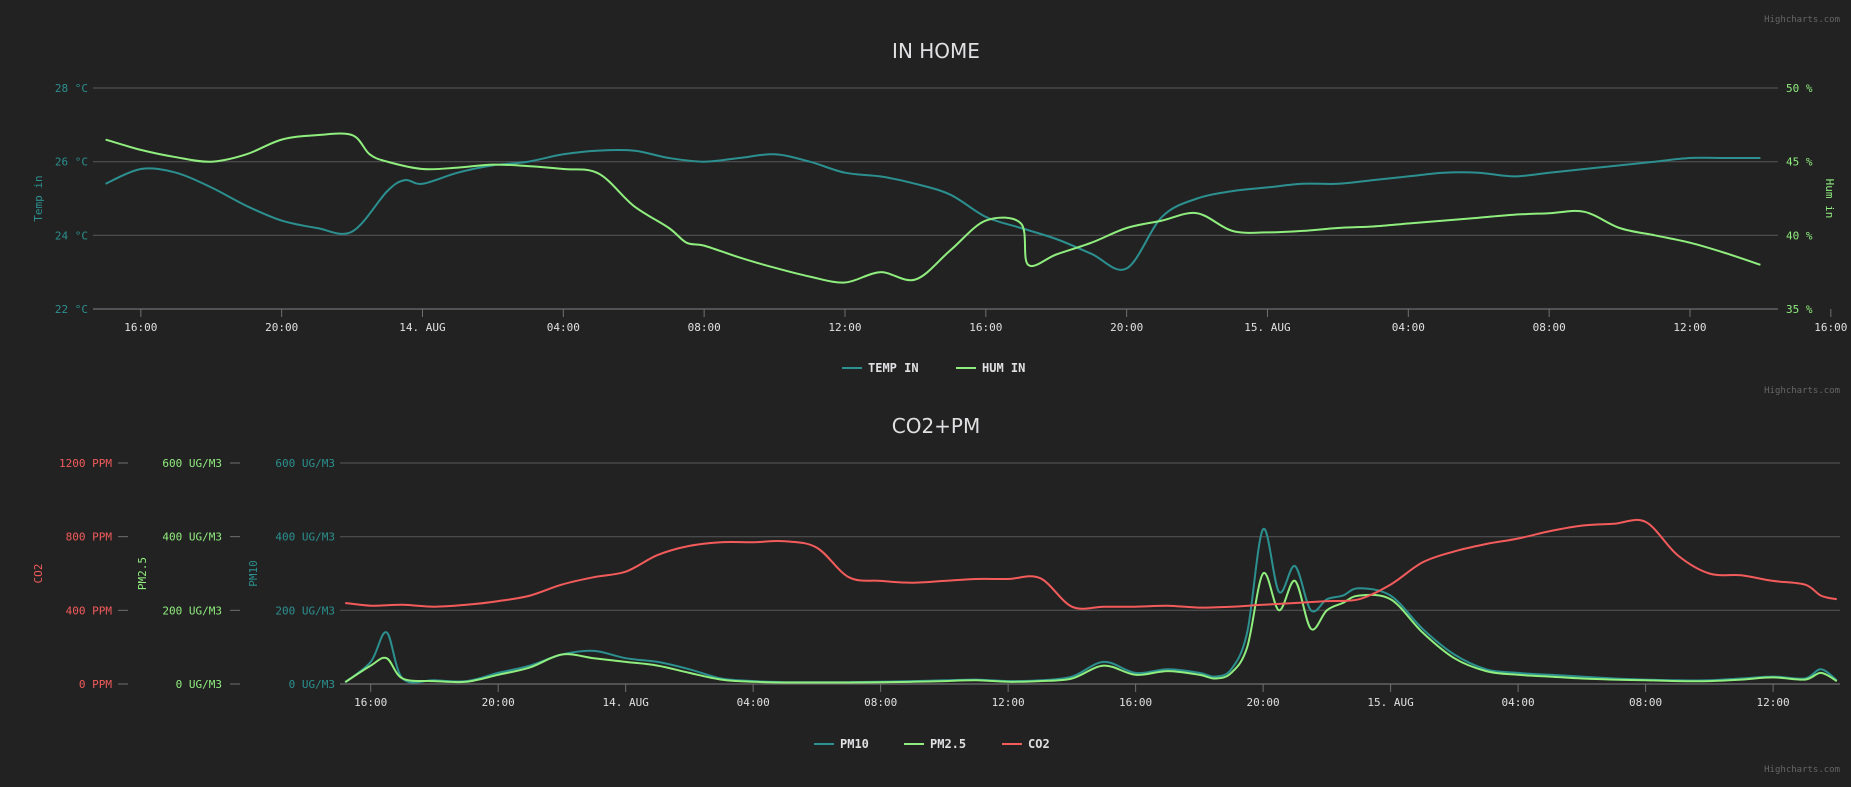  What do you see at coordinates (1829, 199) in the screenshot?
I see `in-home-y-axis-title-hum-in: Hum in` at bounding box center [1829, 199].